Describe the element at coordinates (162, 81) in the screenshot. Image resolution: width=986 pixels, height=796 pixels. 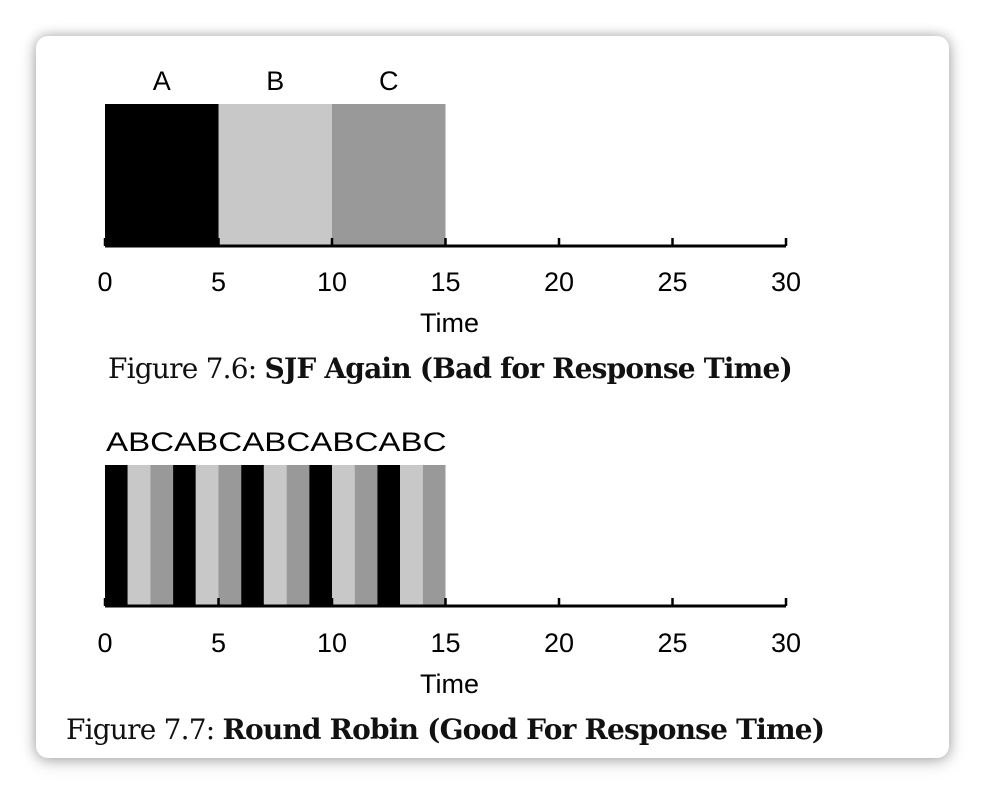
I see `job-label-a: A` at that location.